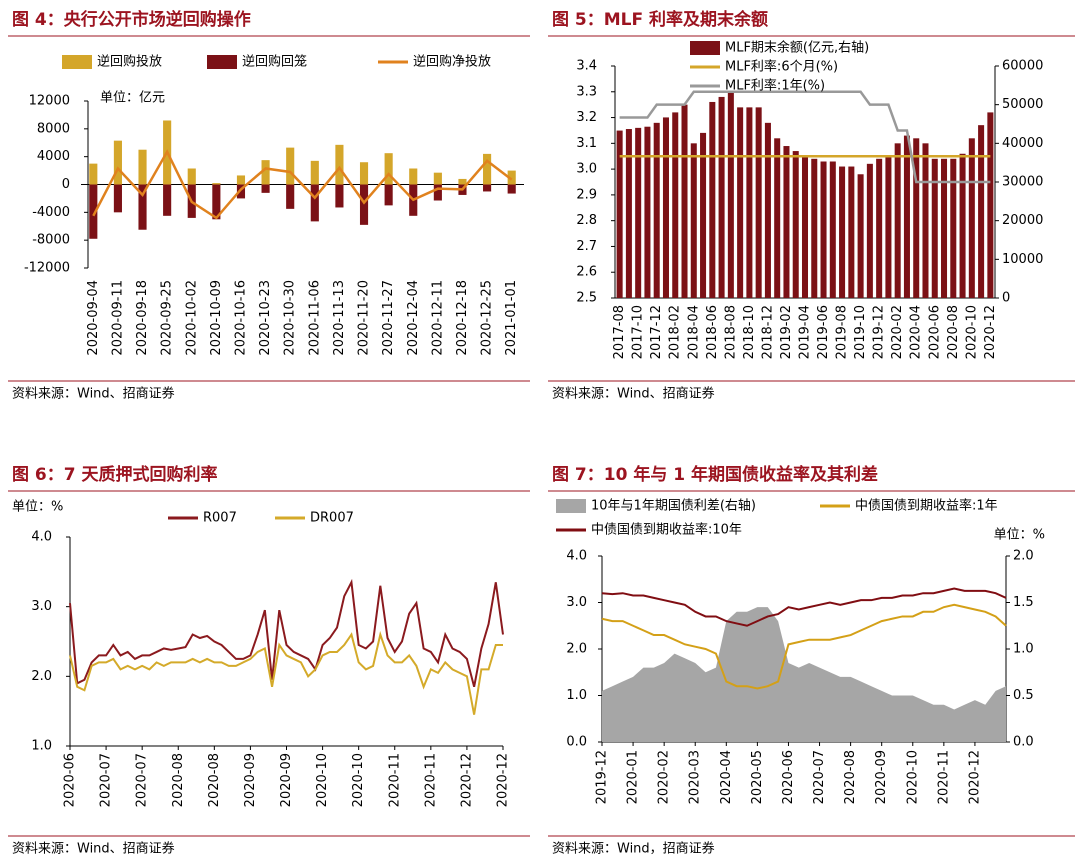  I want to click on source-note: 资料来源：Wind、招商证券, so click(93, 394).